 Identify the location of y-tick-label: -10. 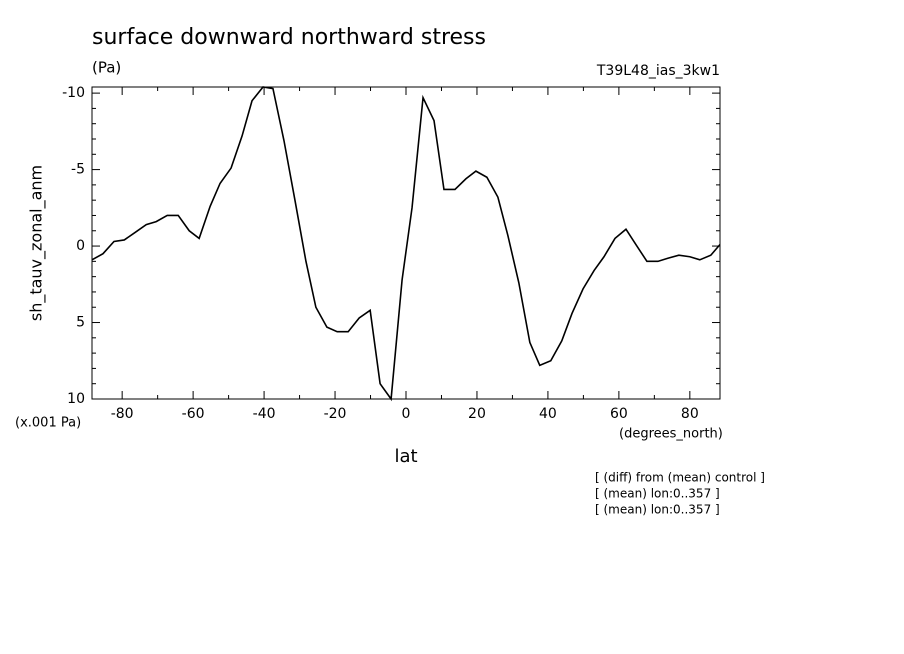
(73, 93).